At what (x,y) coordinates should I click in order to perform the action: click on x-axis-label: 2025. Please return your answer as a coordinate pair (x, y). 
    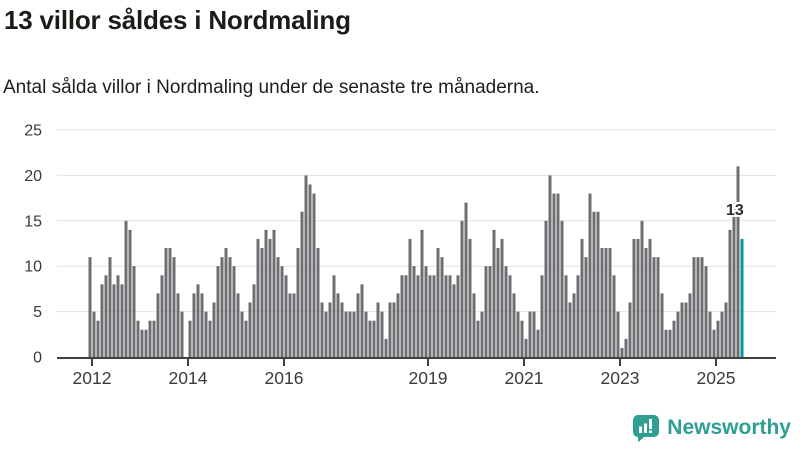
    Looking at the image, I should click on (716, 378).